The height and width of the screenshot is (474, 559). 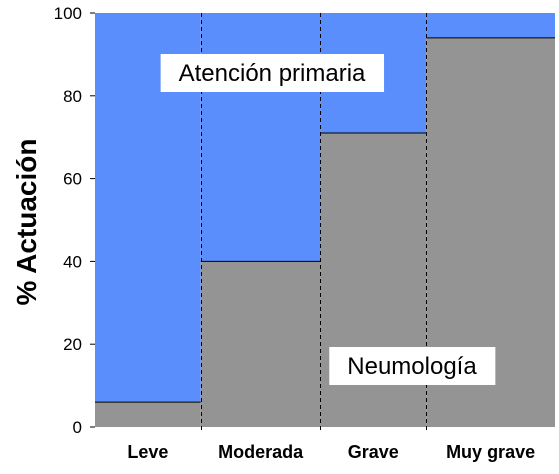 I want to click on annotation-neumologia-box, so click(x=412, y=366).